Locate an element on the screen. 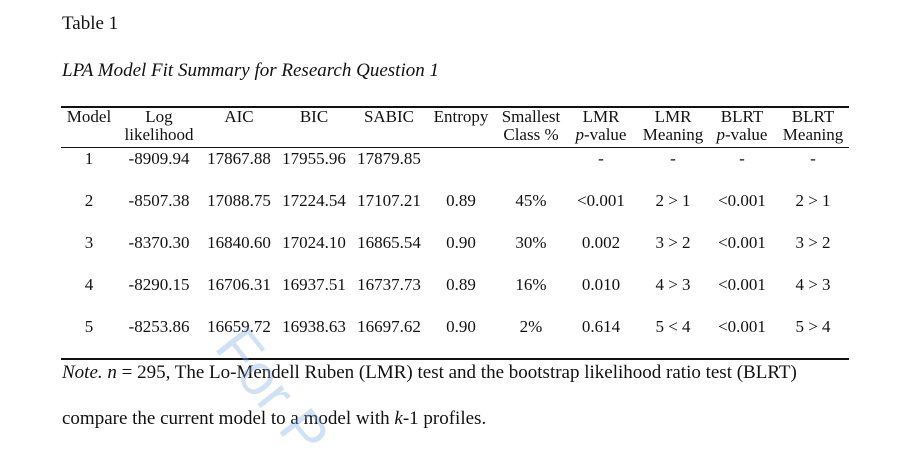  table-cell: -8370.30 is located at coordinates (159, 242).